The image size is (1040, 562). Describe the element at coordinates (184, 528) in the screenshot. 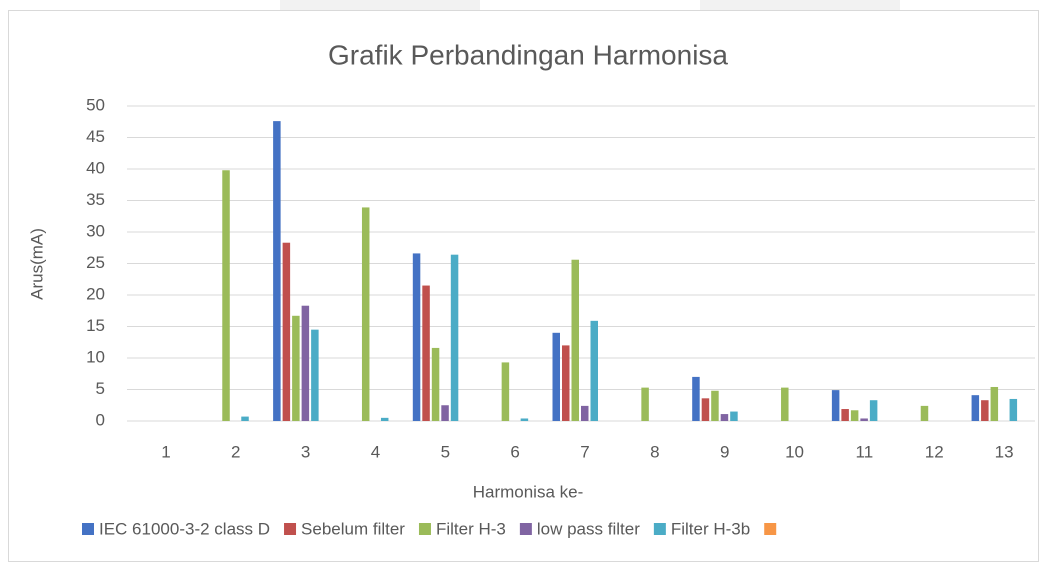

I see `legend-label: IEC 61000-3-2 class D` at that location.